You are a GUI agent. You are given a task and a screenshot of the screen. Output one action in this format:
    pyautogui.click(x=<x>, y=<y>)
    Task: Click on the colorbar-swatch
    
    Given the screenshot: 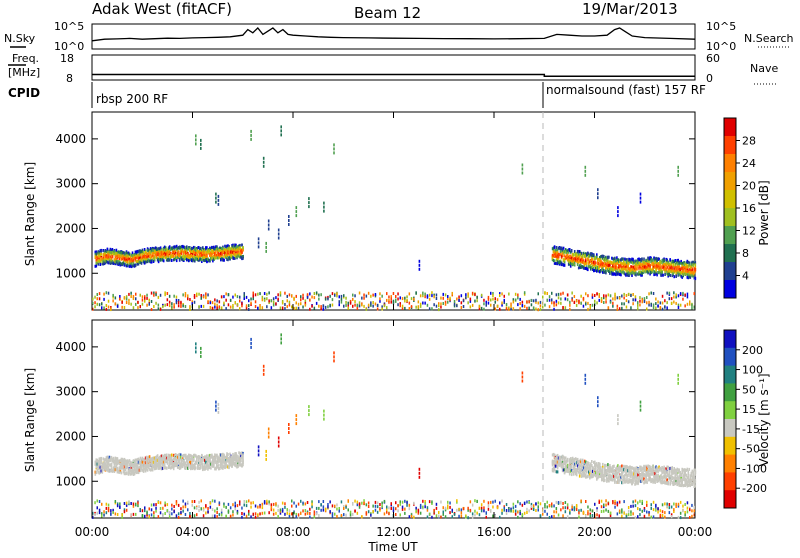 What is the action you would take?
    pyautogui.click(x=730, y=145)
    